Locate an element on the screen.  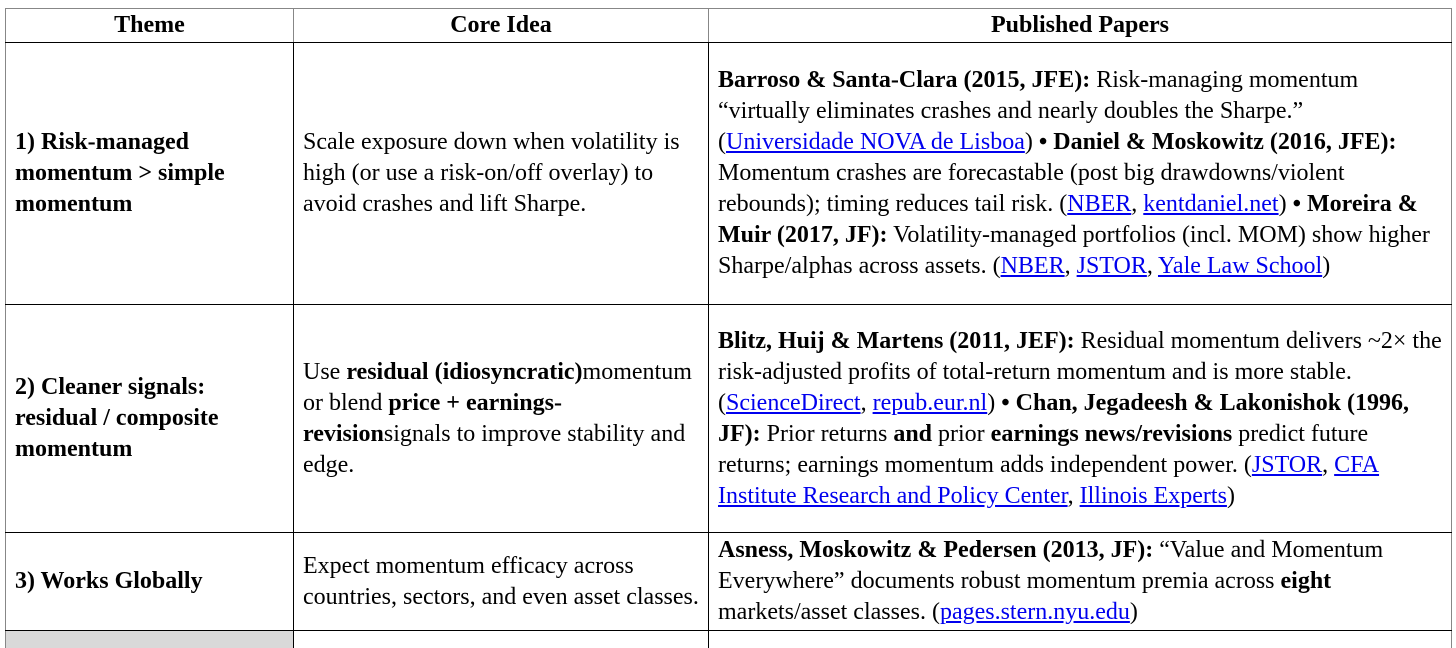
column-header-theme: Theme is located at coordinates (149, 25).